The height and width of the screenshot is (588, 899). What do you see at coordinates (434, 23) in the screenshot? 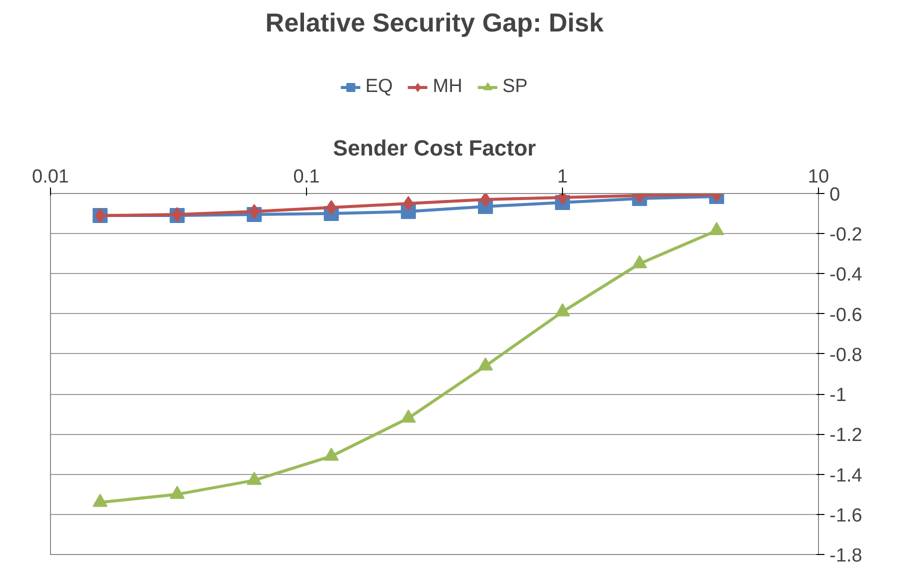
I see `chart-title: Relative Security Gap: Disk` at bounding box center [434, 23].